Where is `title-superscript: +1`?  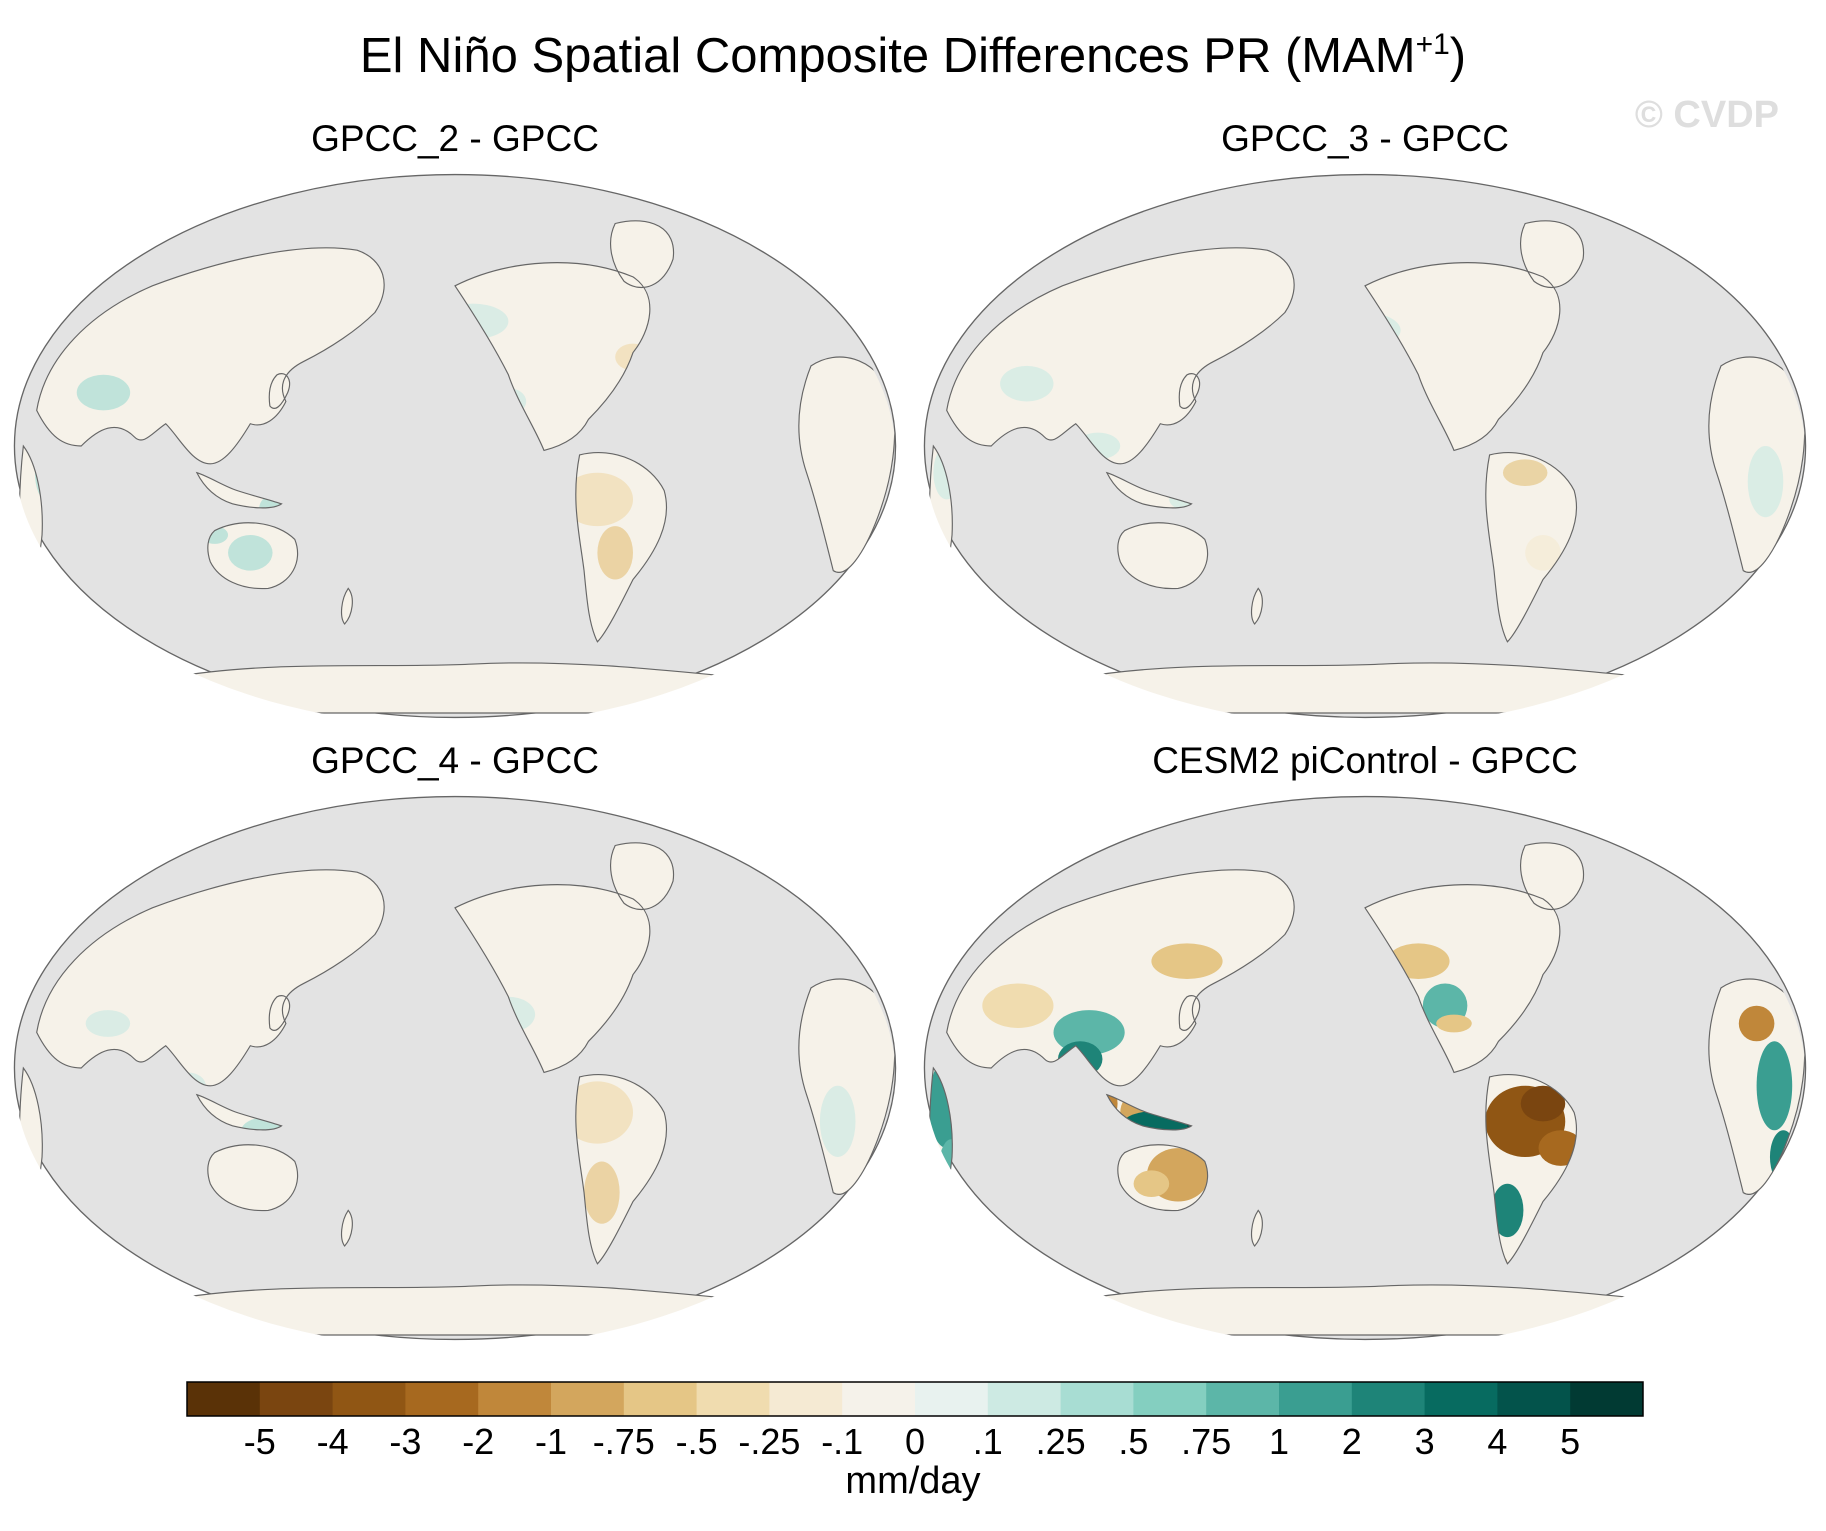
title-superscript: +1 is located at coordinates (1432, 44).